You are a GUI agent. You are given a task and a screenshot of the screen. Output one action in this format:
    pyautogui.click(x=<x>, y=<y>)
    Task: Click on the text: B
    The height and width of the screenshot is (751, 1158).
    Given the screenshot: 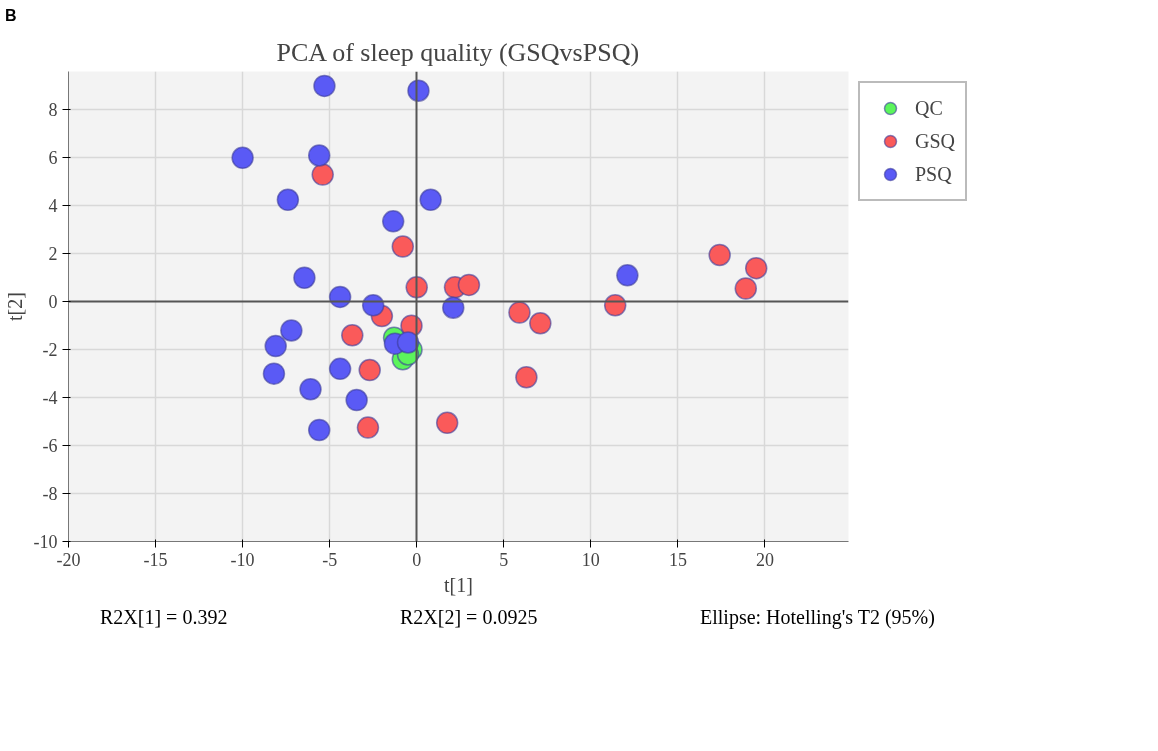 What is the action you would take?
    pyautogui.click(x=11, y=16)
    